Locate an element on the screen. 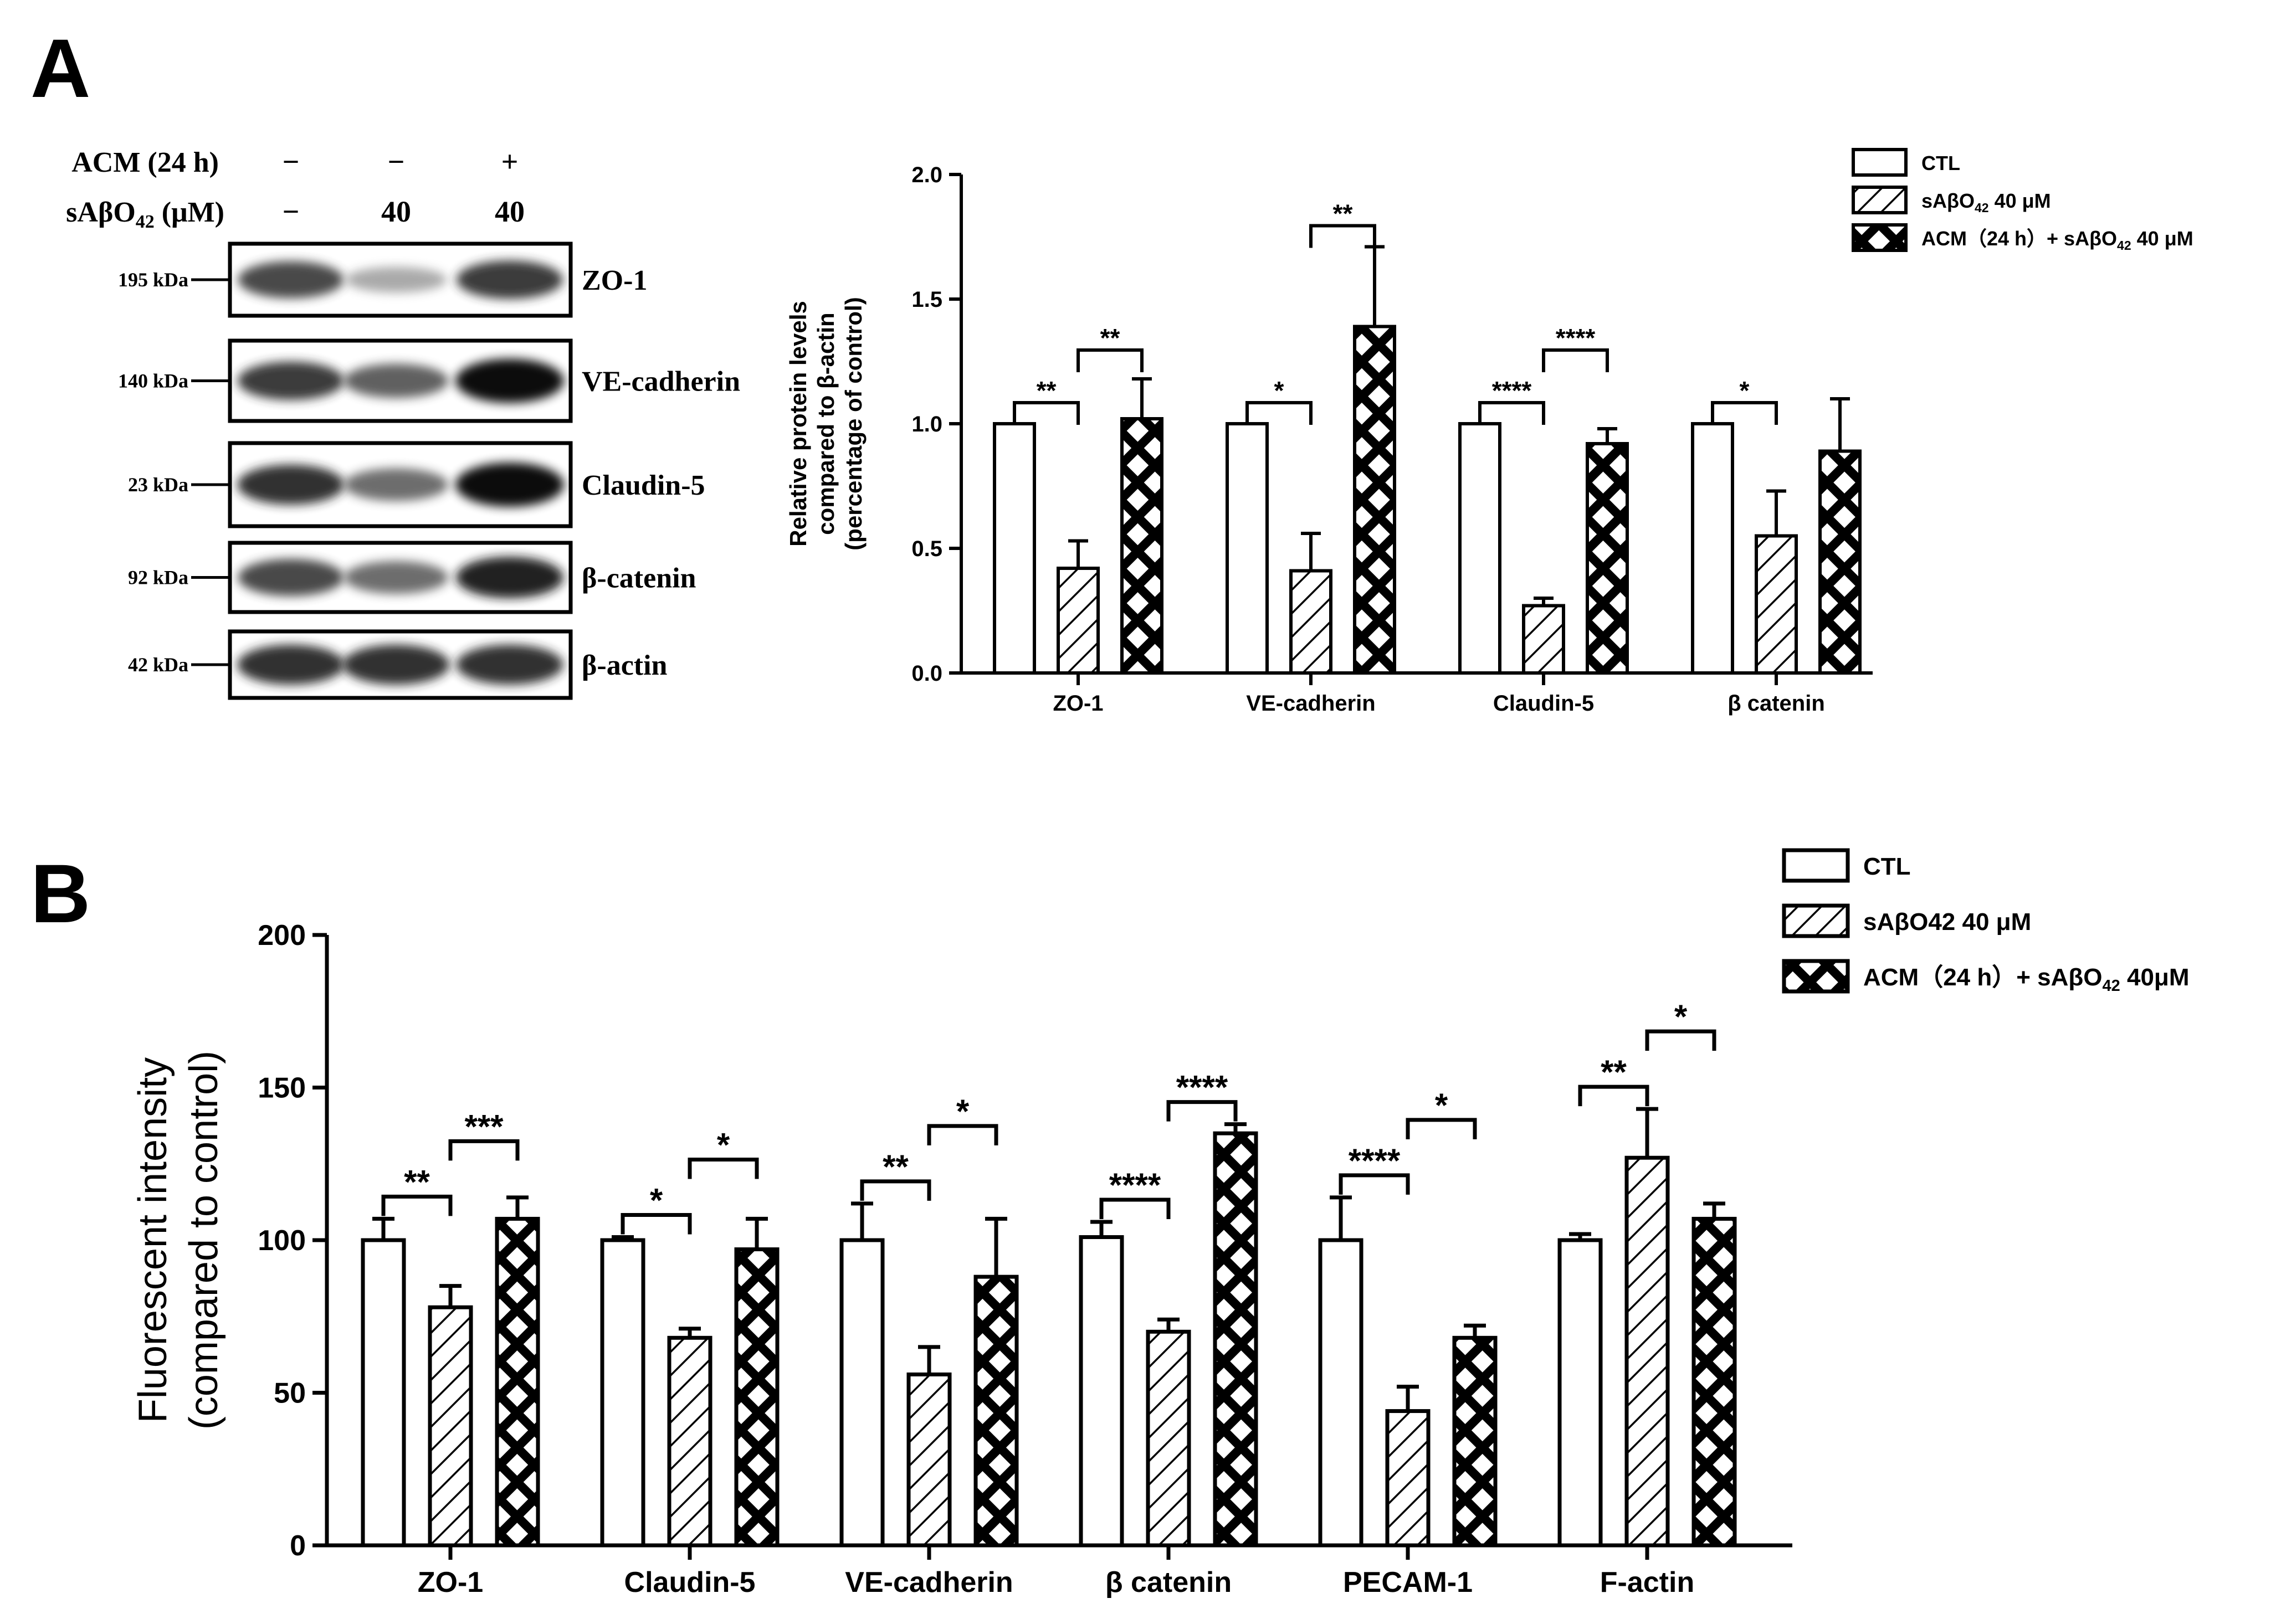  y-axis-label: (percentage of control) is located at coordinates (853, 424).